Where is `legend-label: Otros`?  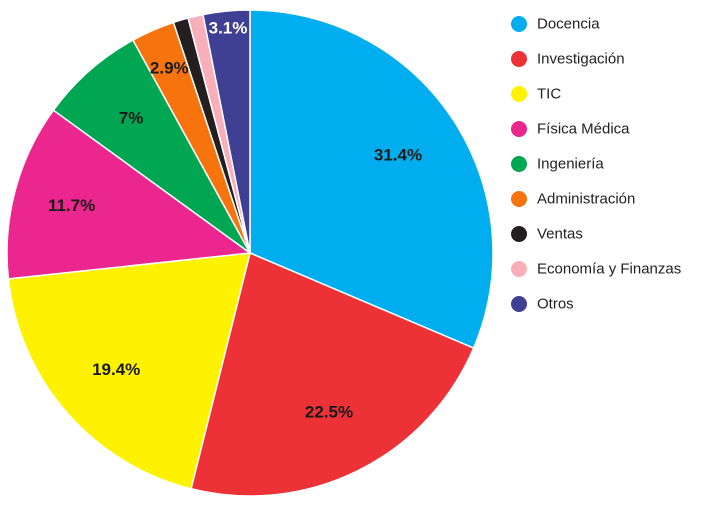
legend-label: Otros is located at coordinates (555, 304).